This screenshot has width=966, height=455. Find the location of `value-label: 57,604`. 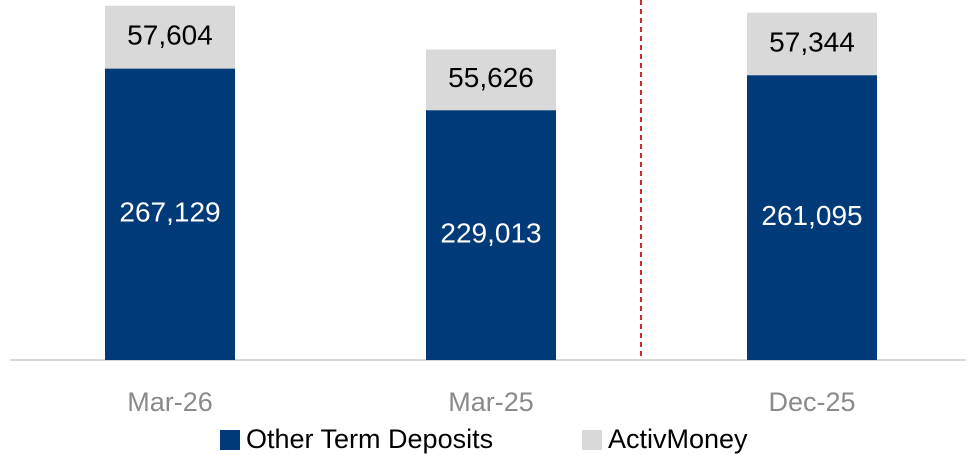

value-label: 57,604 is located at coordinates (170, 35).